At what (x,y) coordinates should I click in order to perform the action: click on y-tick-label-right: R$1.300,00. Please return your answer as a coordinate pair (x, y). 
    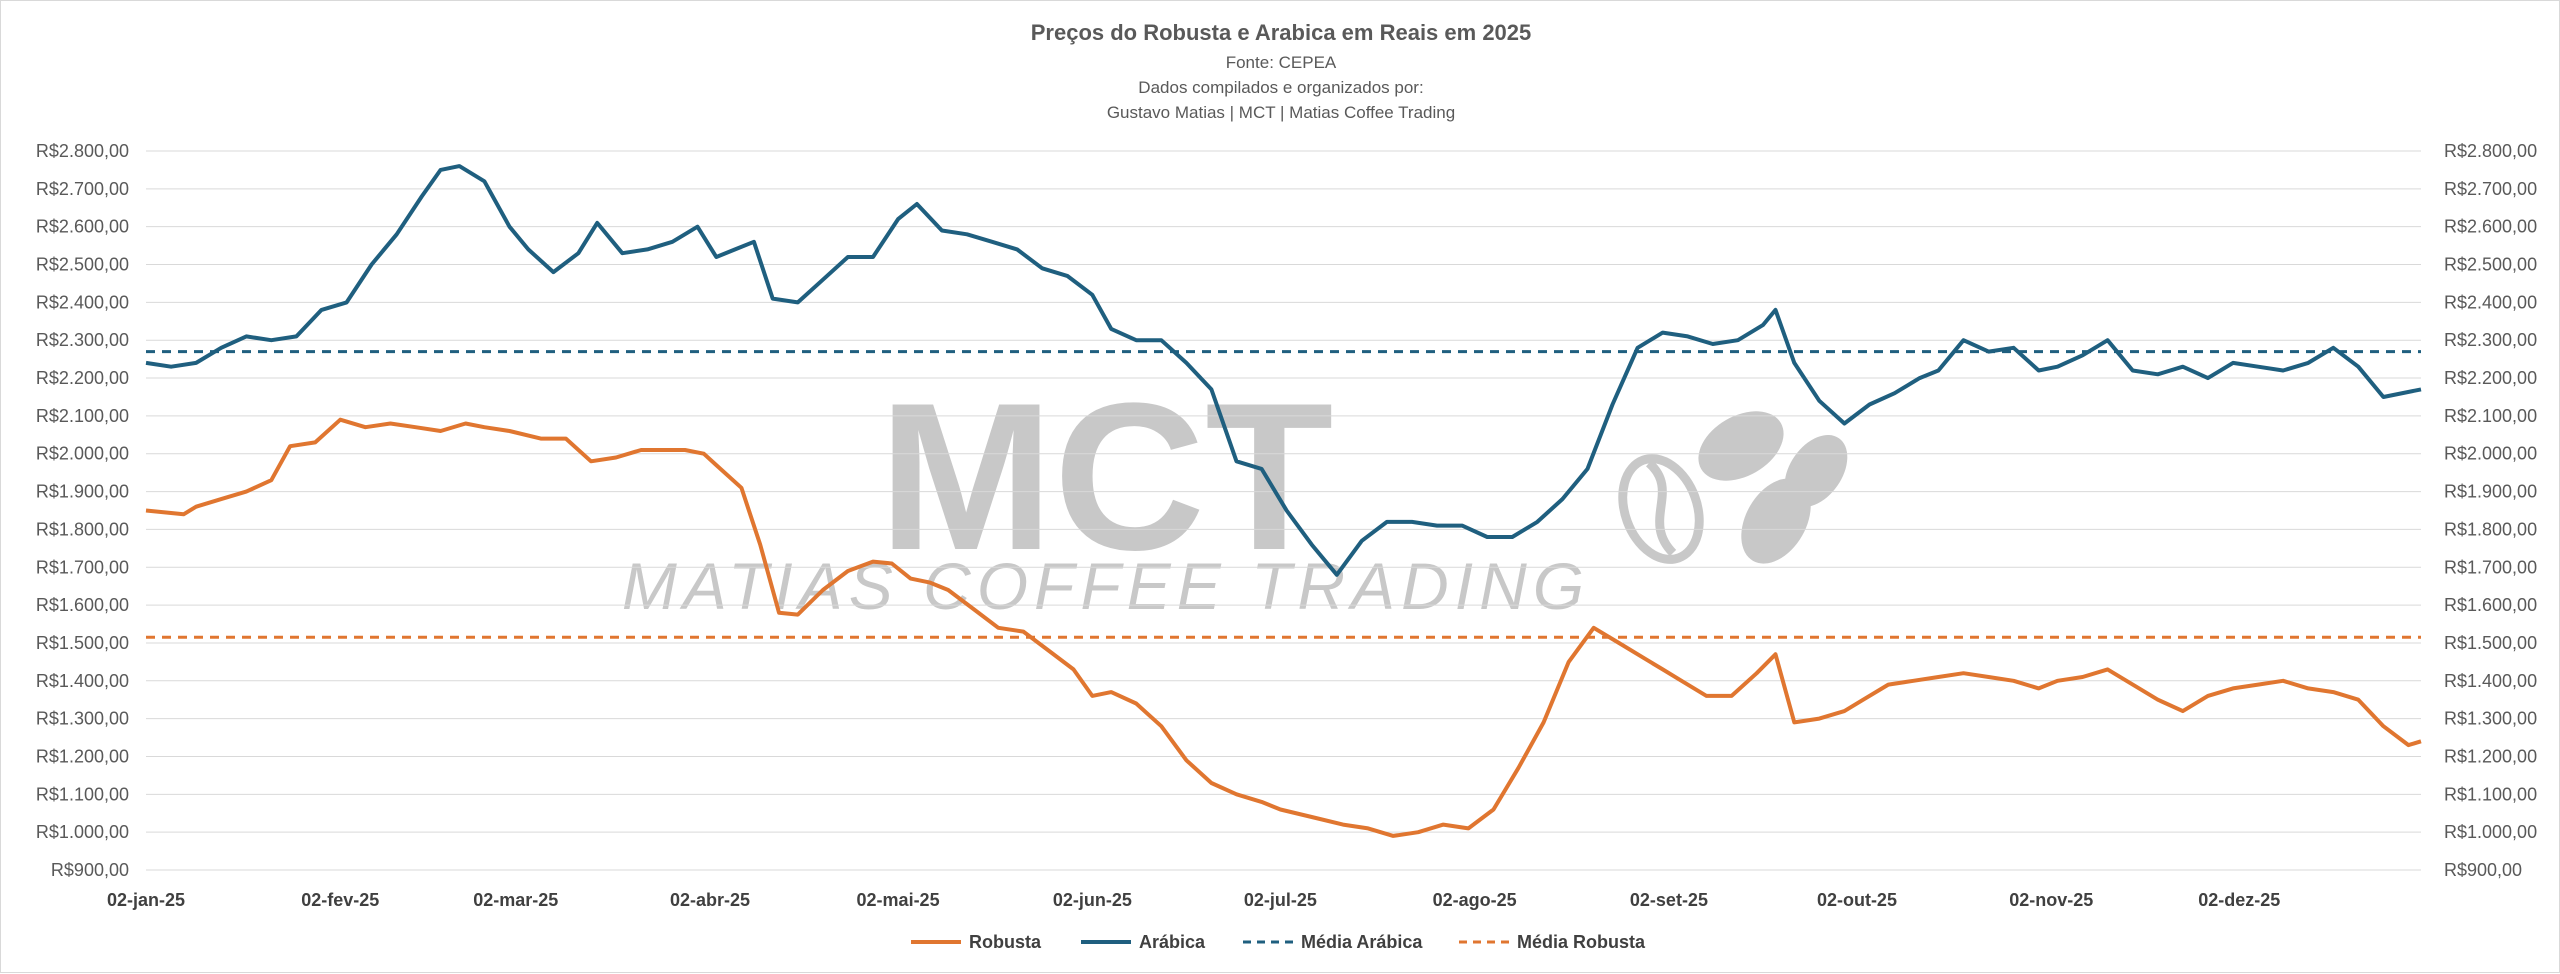
    Looking at the image, I should click on (2490, 719).